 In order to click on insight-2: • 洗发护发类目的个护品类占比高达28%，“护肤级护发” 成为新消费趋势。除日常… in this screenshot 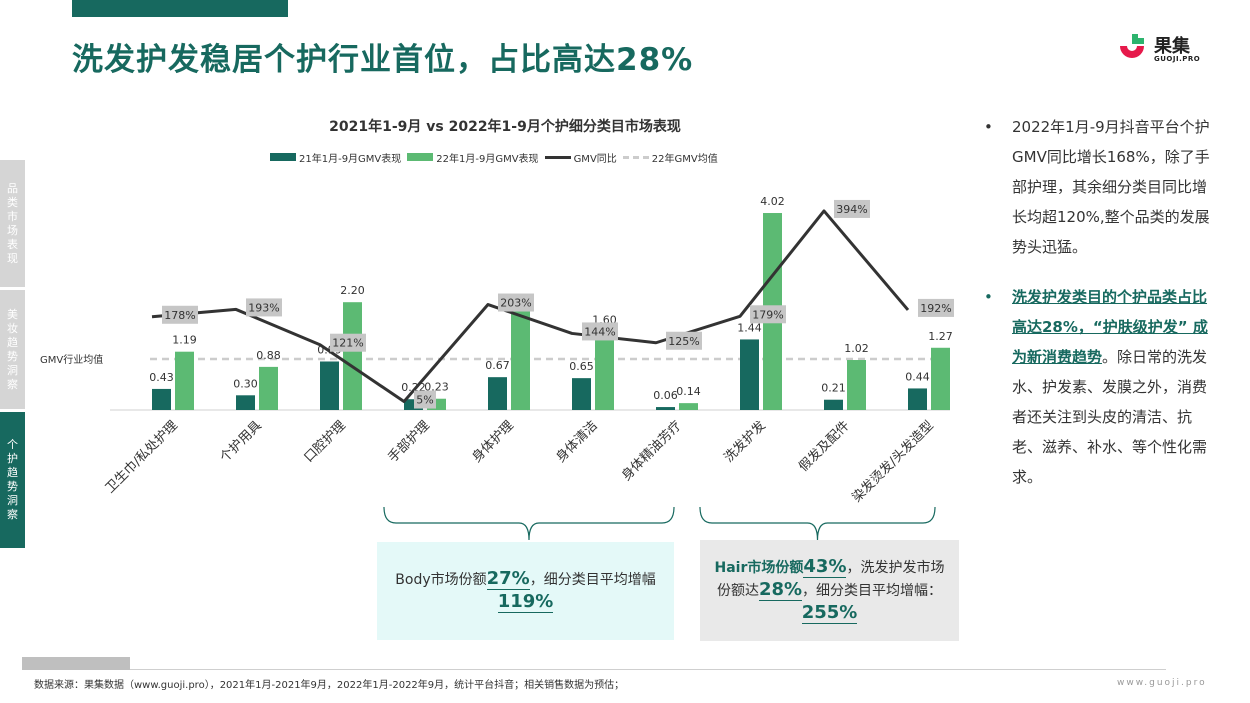, I will do `click(1099, 387)`.